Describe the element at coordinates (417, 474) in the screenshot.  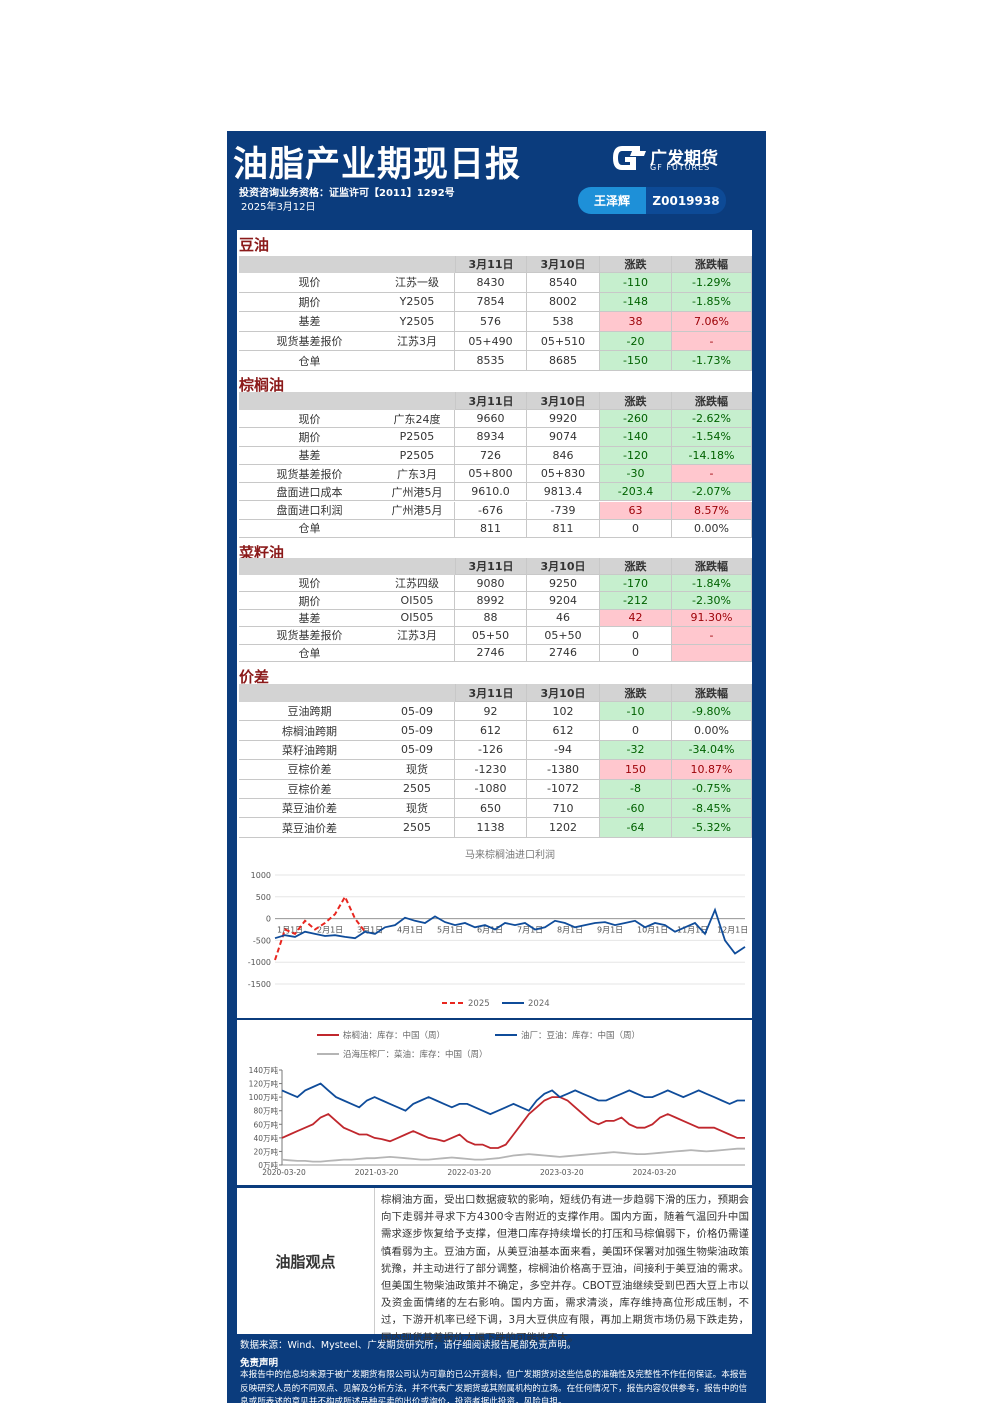
I see `row-spec: 广东3月` at that location.